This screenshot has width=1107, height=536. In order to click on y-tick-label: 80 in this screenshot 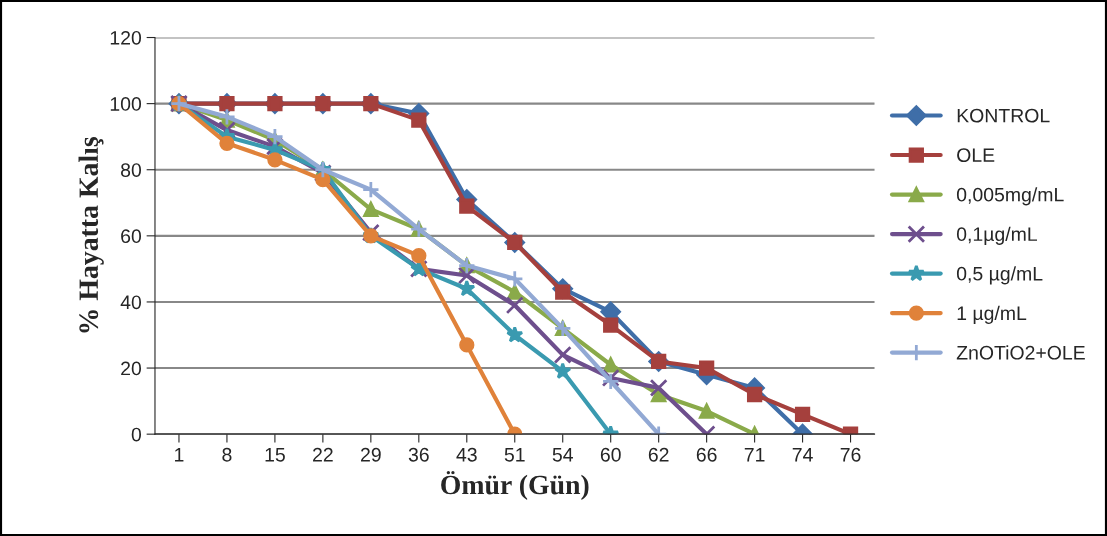, I will do `click(131, 170)`.